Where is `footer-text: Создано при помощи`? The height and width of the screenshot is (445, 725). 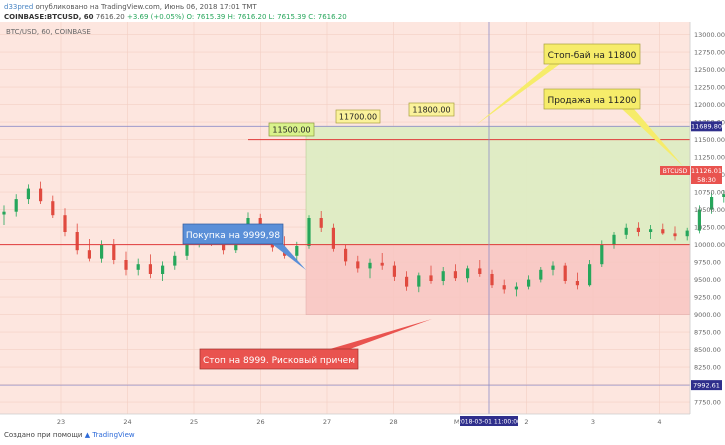 footer-text: Создано при помощи is located at coordinates (43, 435).